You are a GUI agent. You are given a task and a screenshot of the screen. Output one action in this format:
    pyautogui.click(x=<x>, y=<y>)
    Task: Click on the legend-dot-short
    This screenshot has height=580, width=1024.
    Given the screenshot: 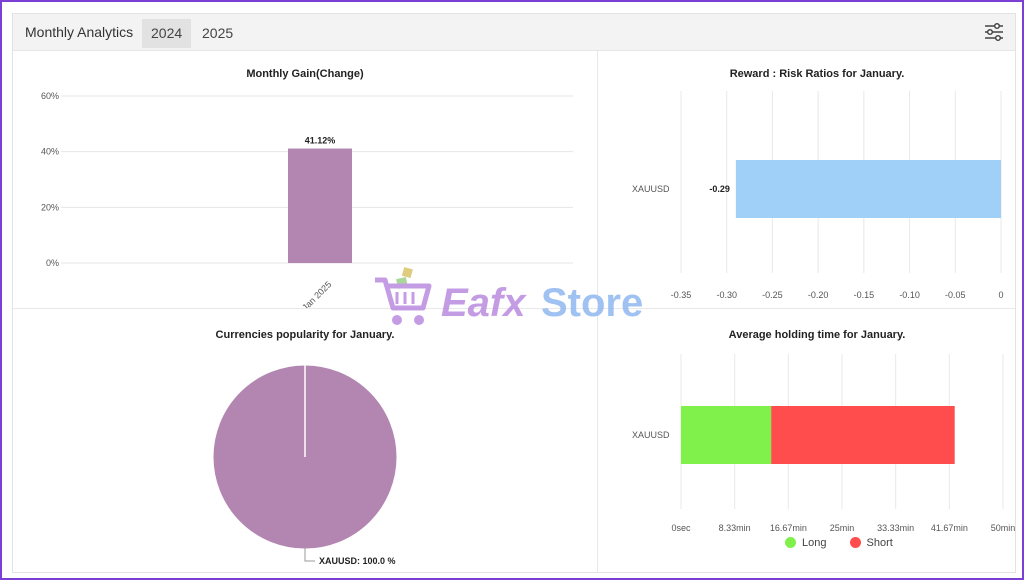 What is the action you would take?
    pyautogui.click(x=855, y=542)
    